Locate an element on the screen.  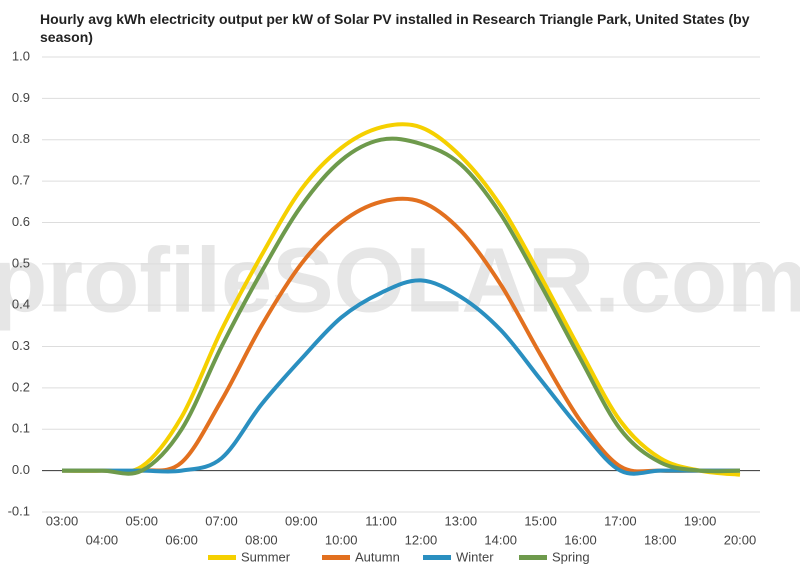
x-tick-label: 17:00 is located at coordinates (620, 520).